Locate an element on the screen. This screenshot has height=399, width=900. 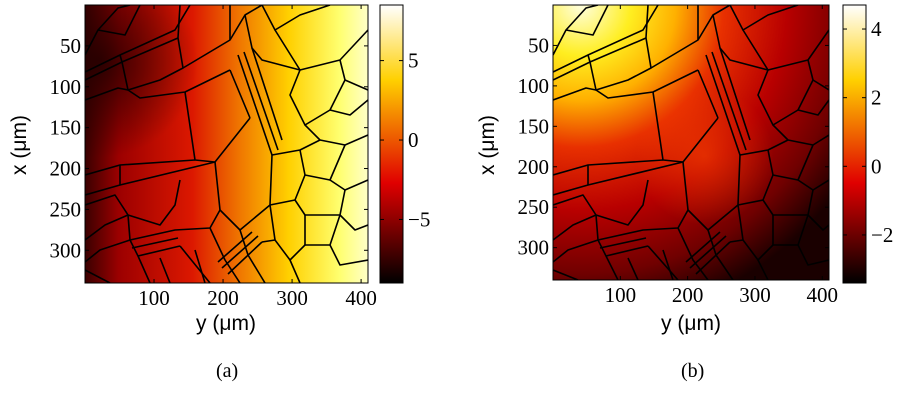
x-tick-label-b: 200 is located at coordinates (688, 295).